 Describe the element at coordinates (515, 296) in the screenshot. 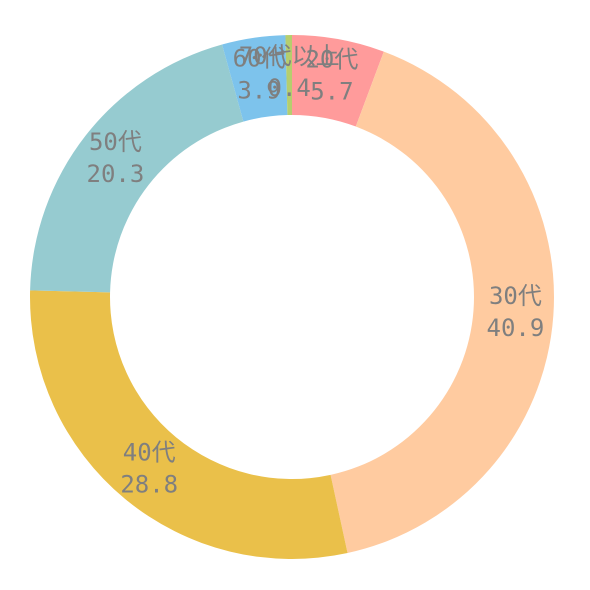

I see `slice-category-label-1: 30代` at that location.